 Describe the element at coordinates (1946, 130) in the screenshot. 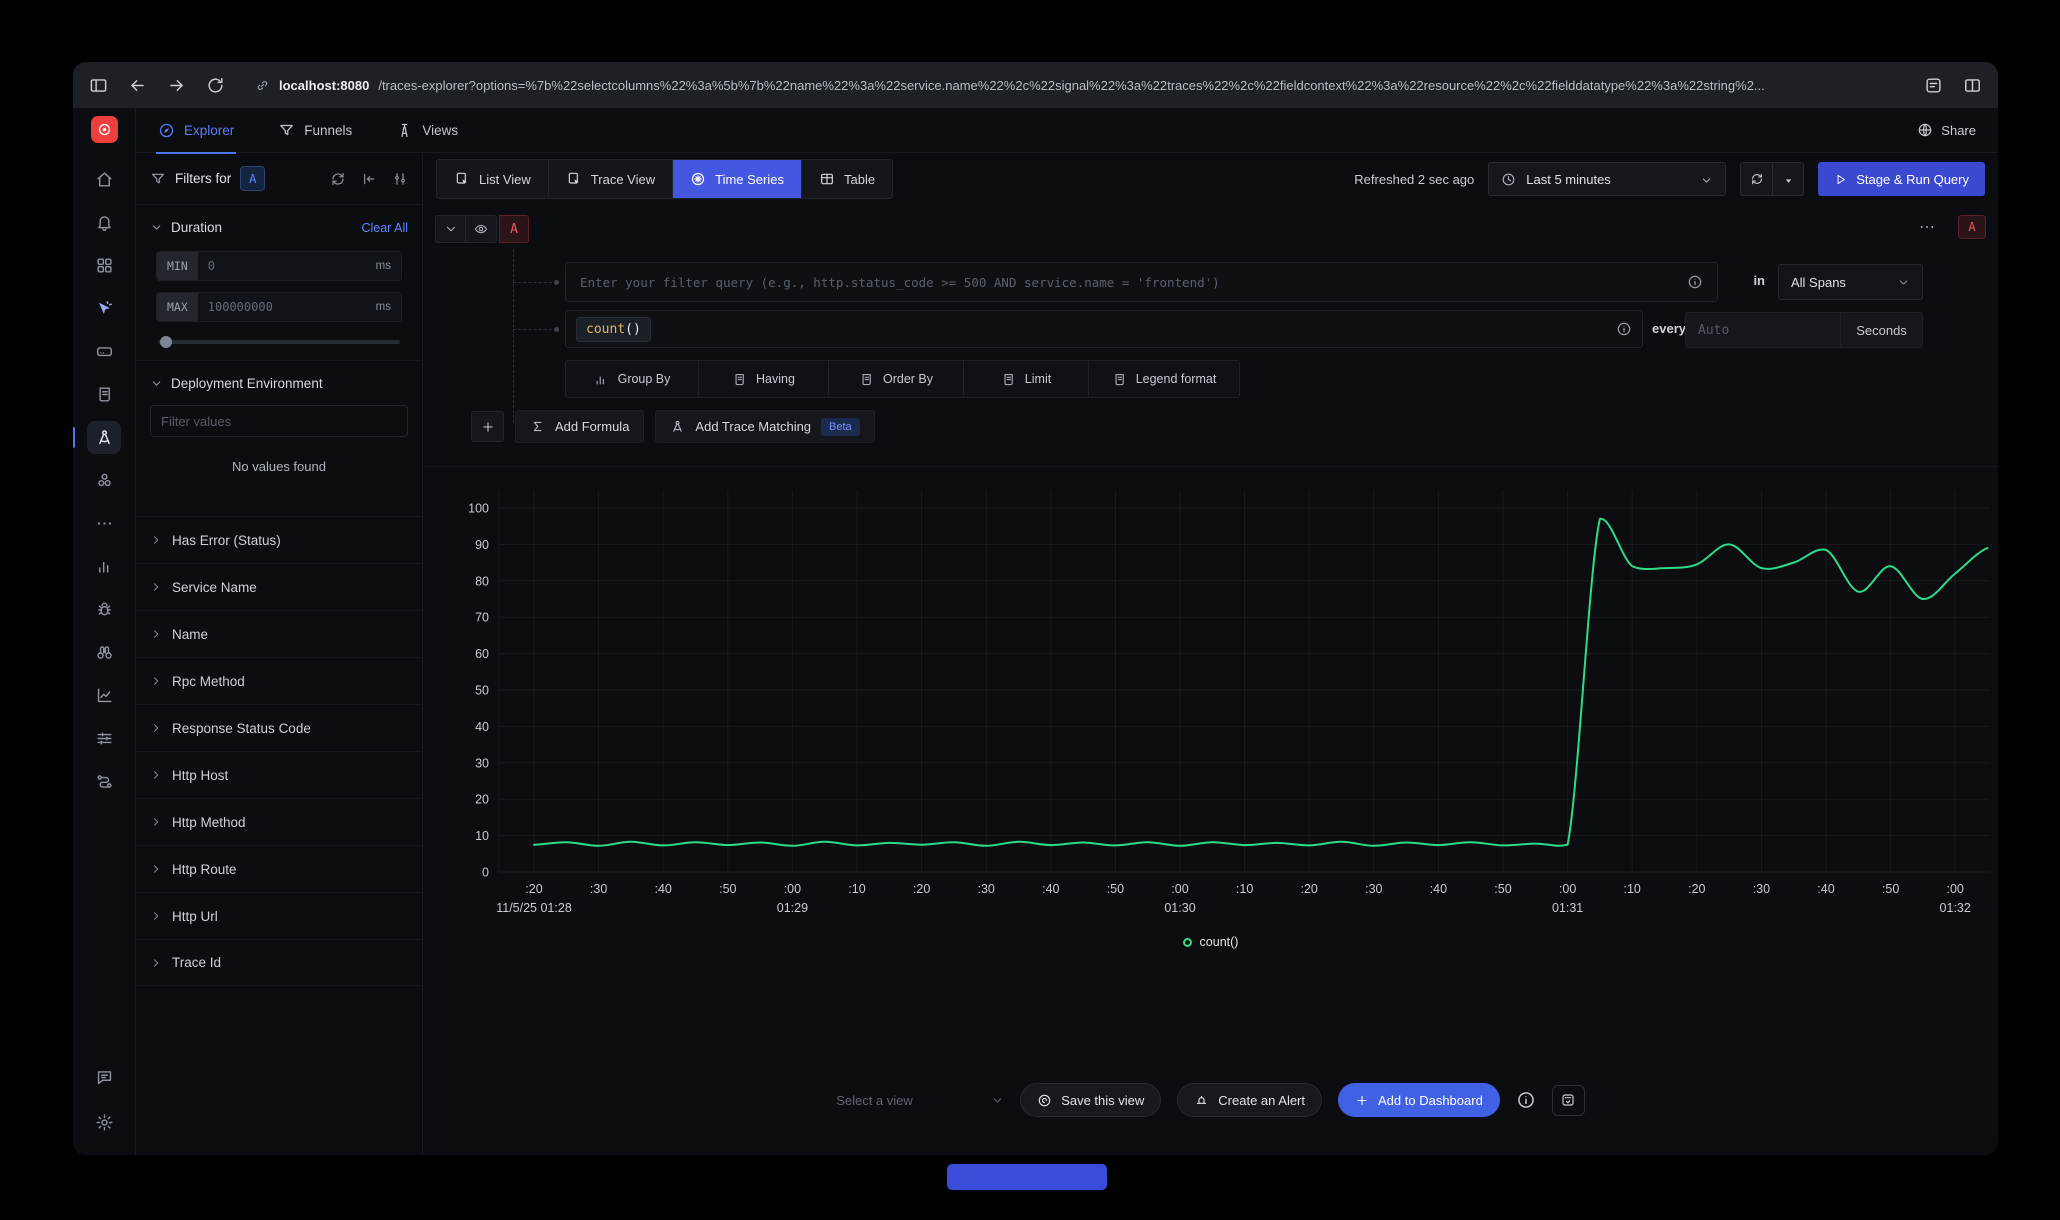

I see `share-button: Share` at that location.